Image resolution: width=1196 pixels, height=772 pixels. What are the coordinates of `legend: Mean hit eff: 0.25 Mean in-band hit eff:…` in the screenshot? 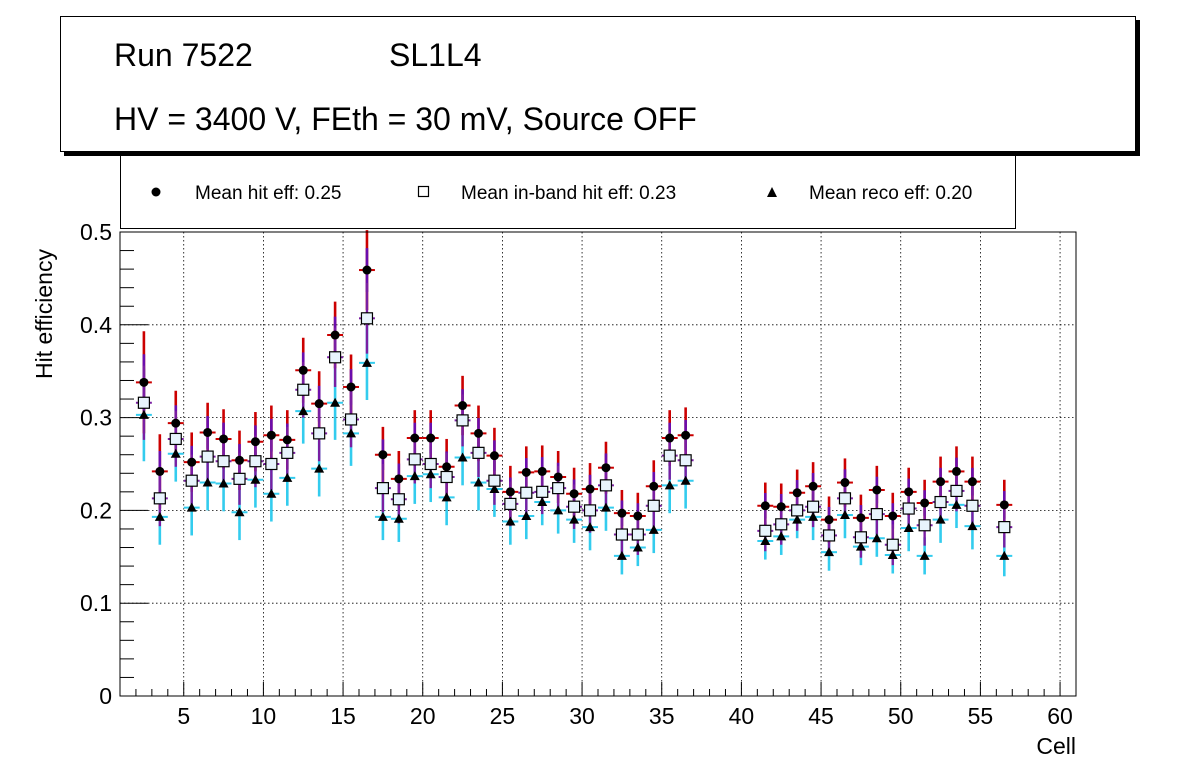 It's located at (568, 192).